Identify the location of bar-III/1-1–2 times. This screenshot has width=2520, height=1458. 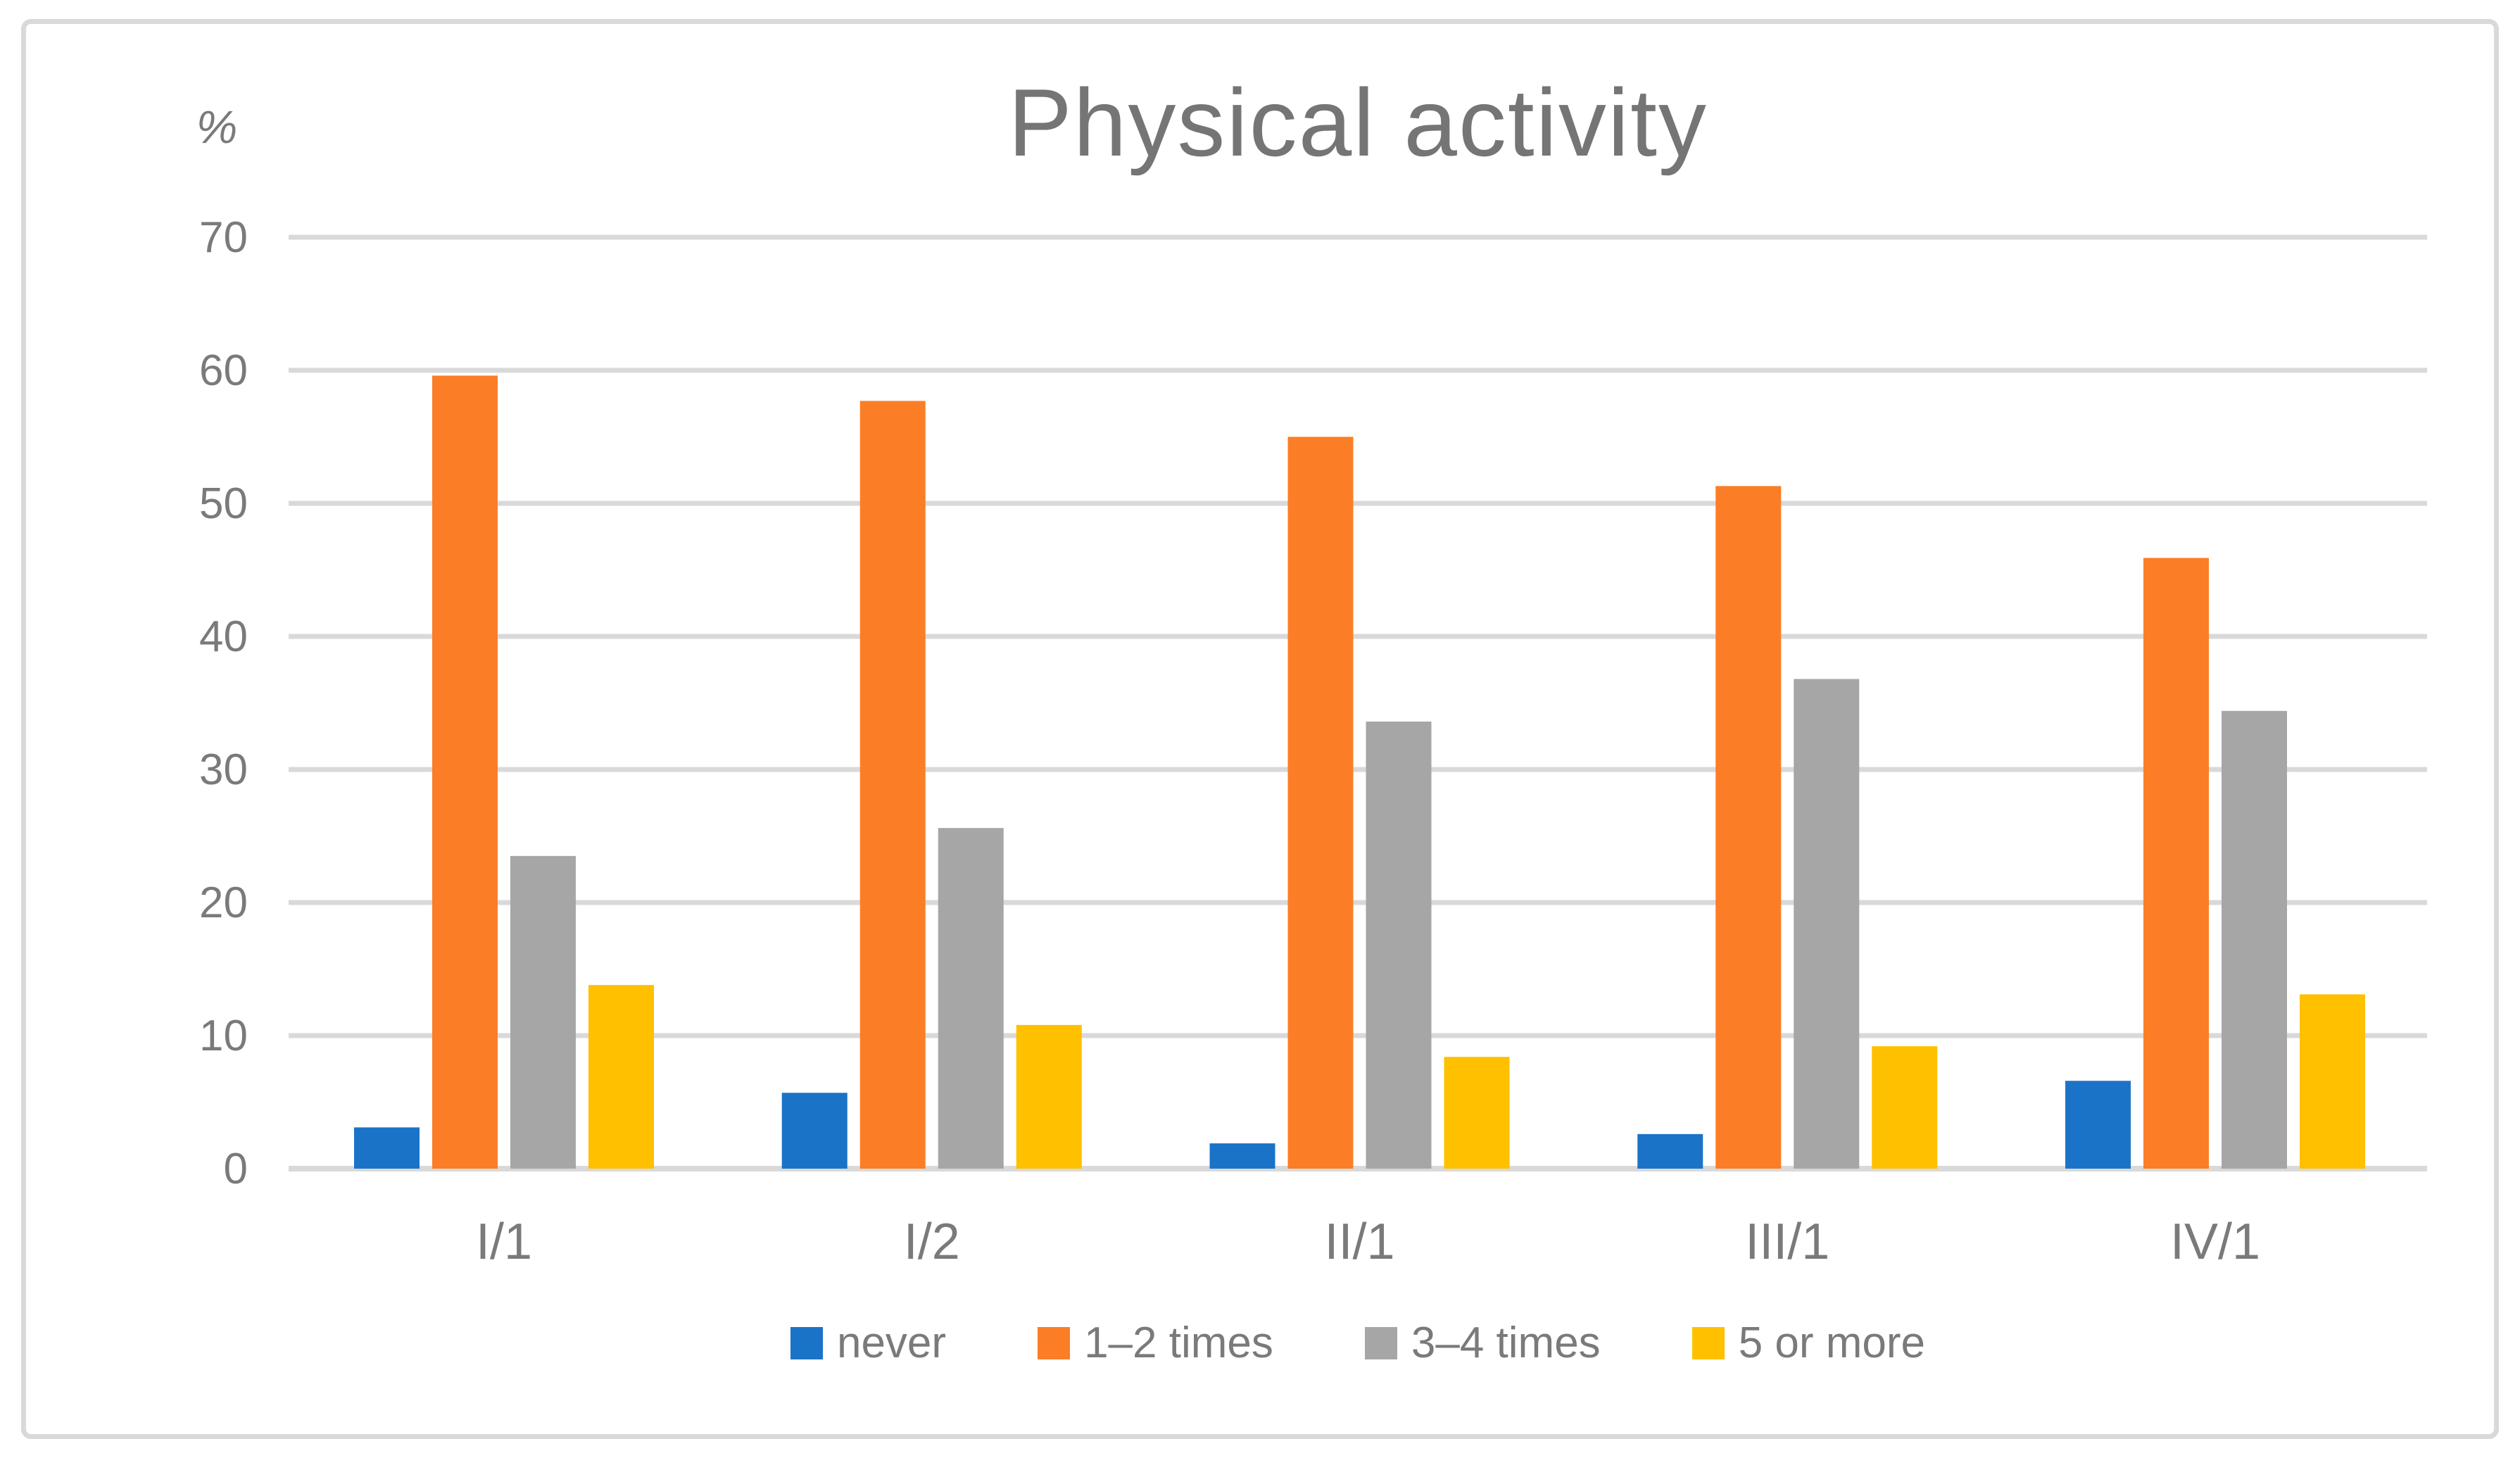
(1749, 828).